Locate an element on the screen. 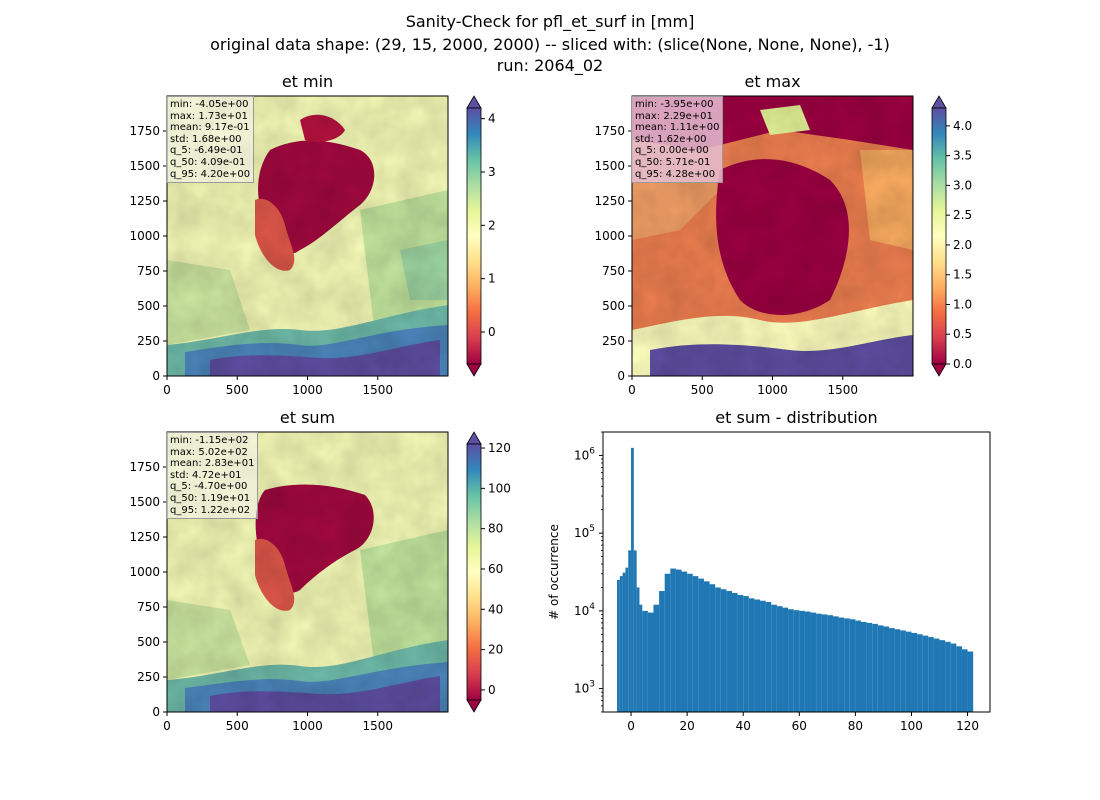 Image resolution: width=1100 pixels, height=800 pixels. y-tick-label: 10⁵ is located at coordinates (584, 532).